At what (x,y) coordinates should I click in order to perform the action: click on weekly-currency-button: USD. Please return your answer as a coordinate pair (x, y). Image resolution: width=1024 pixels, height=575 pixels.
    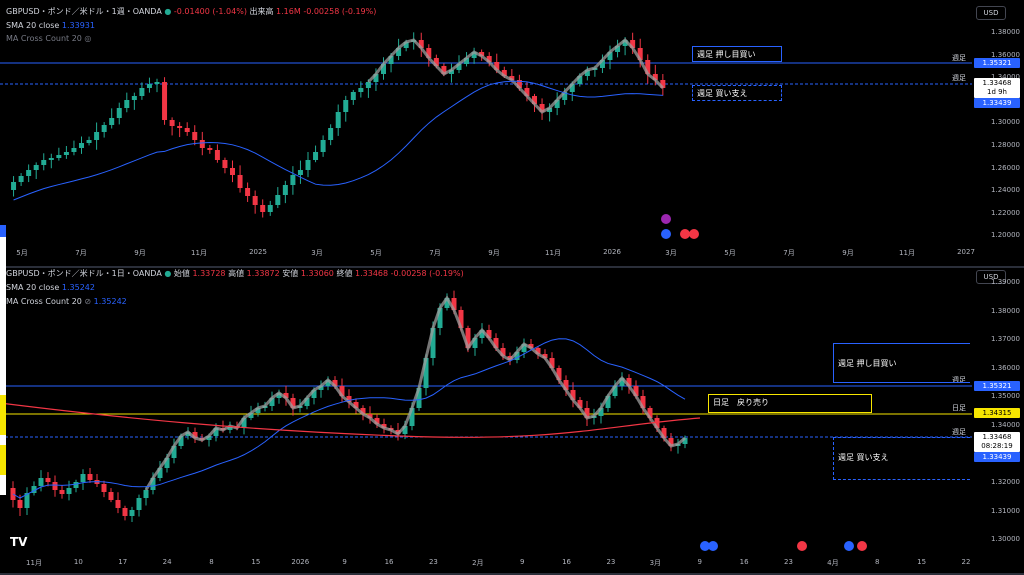
    Looking at the image, I should click on (991, 13).